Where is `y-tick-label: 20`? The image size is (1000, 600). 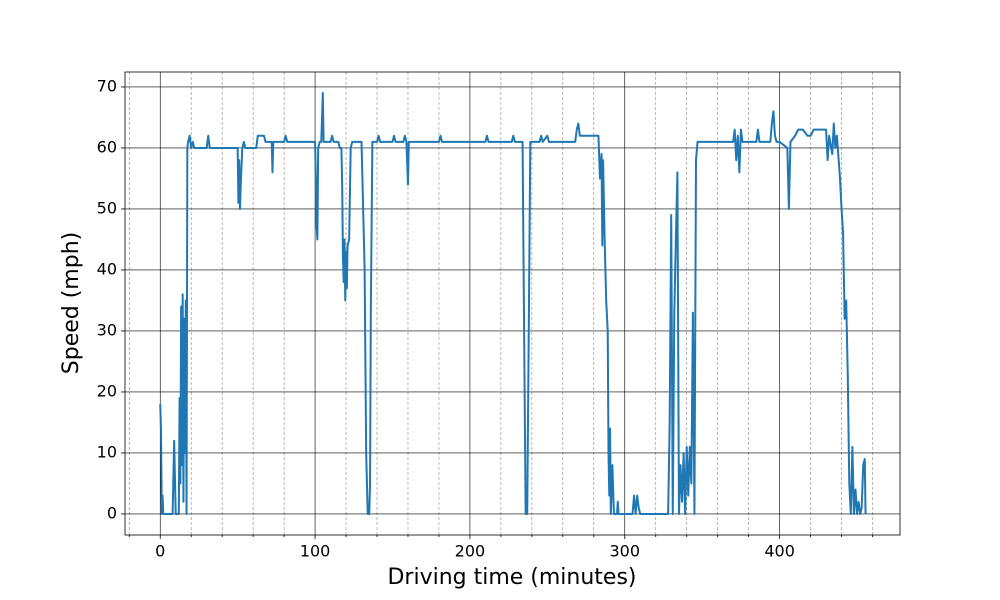
y-tick-label: 20 is located at coordinates (107, 390).